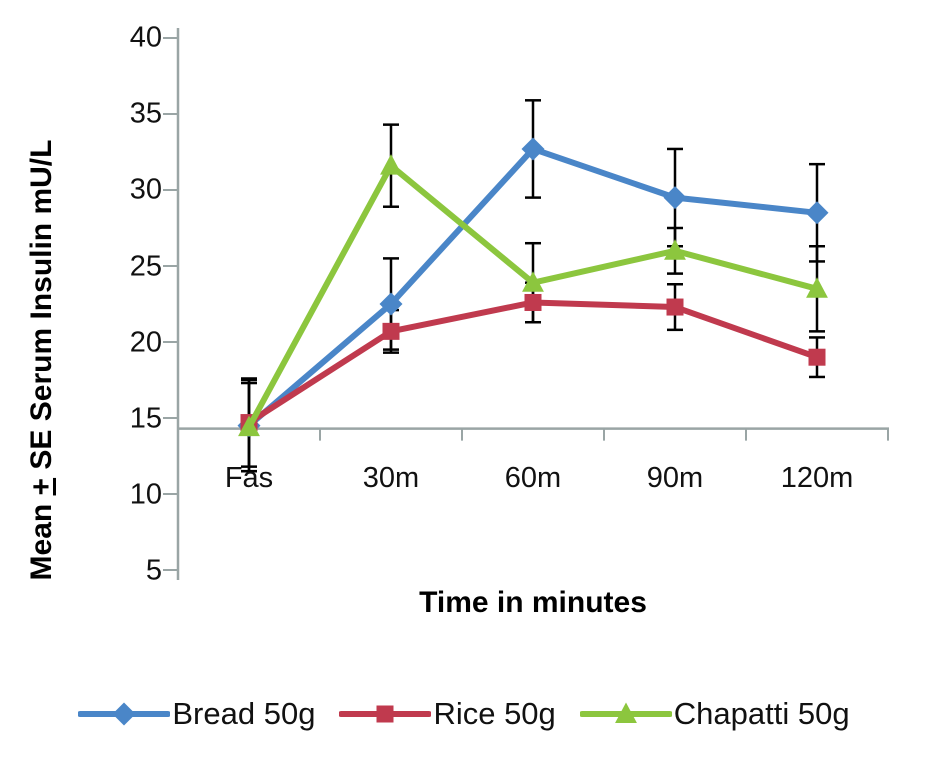 The height and width of the screenshot is (777, 928). Describe the element at coordinates (145, 342) in the screenshot. I see `y-tick-label: 20` at that location.